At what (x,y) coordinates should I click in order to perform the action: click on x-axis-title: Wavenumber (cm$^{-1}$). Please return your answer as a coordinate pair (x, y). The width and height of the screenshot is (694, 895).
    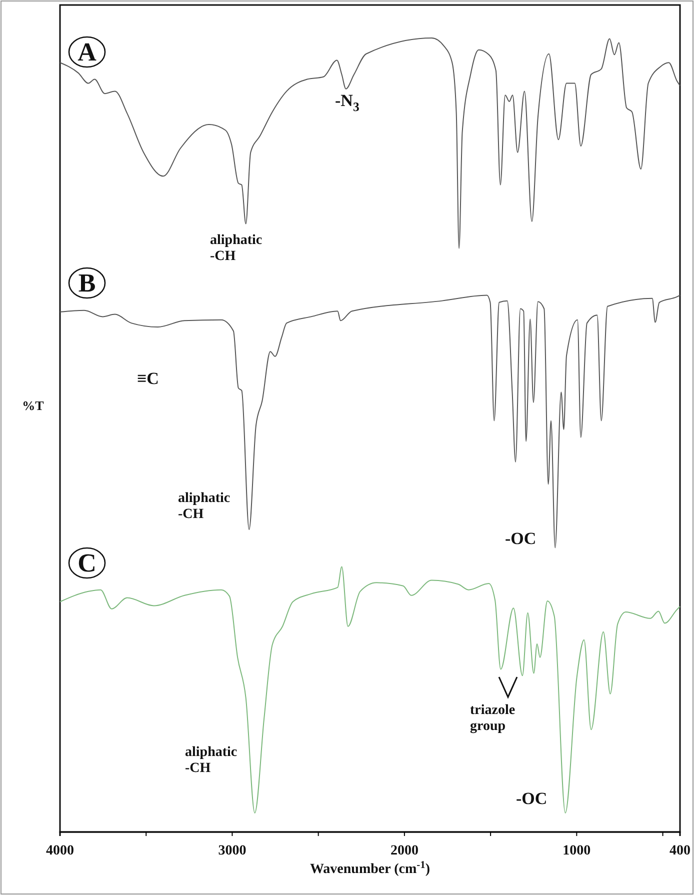
    Looking at the image, I should click on (370, 868).